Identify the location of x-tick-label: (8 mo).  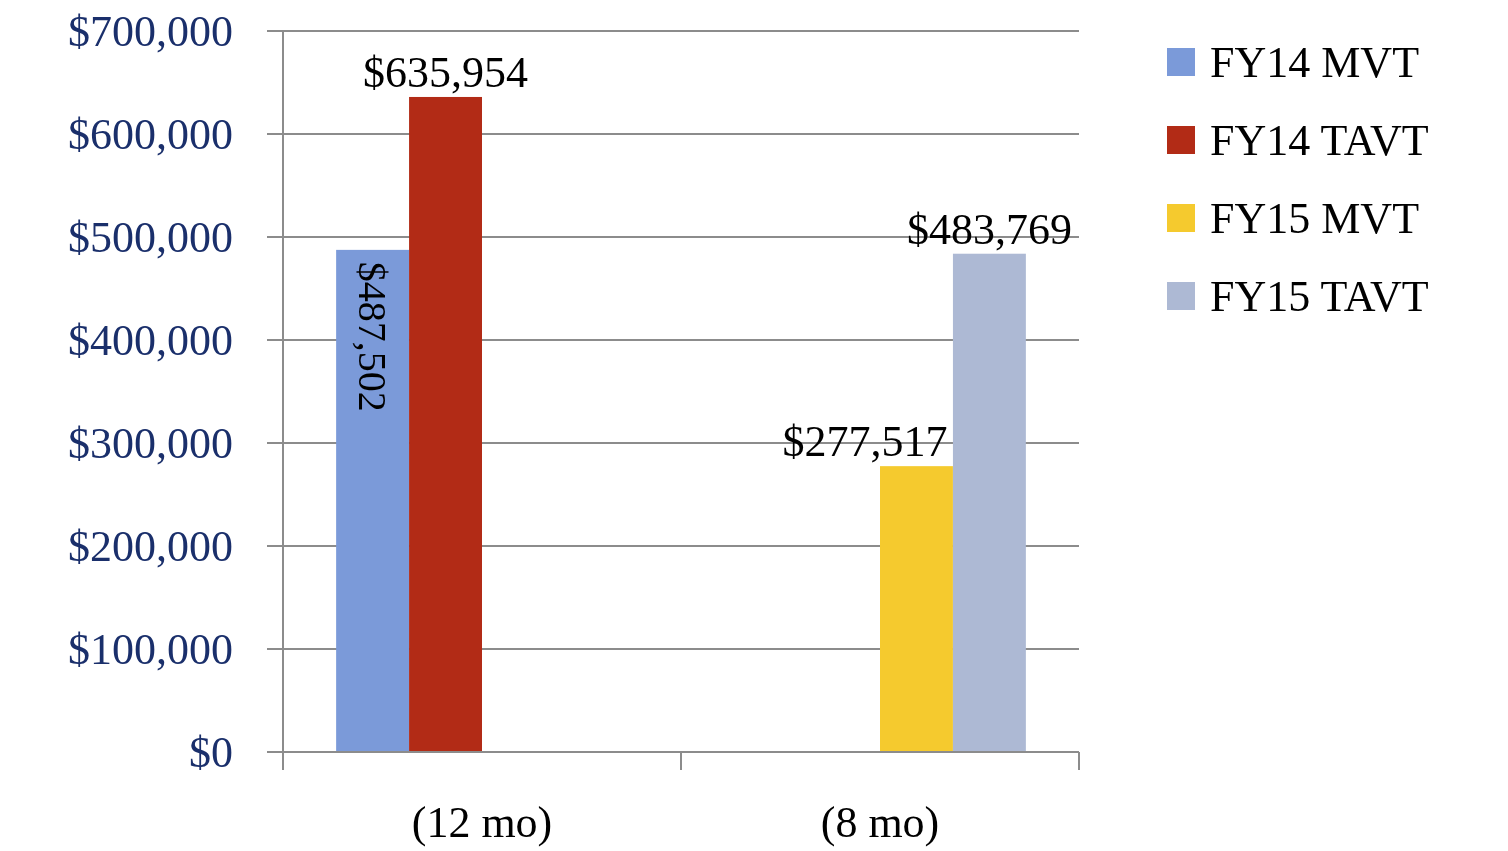
(880, 822).